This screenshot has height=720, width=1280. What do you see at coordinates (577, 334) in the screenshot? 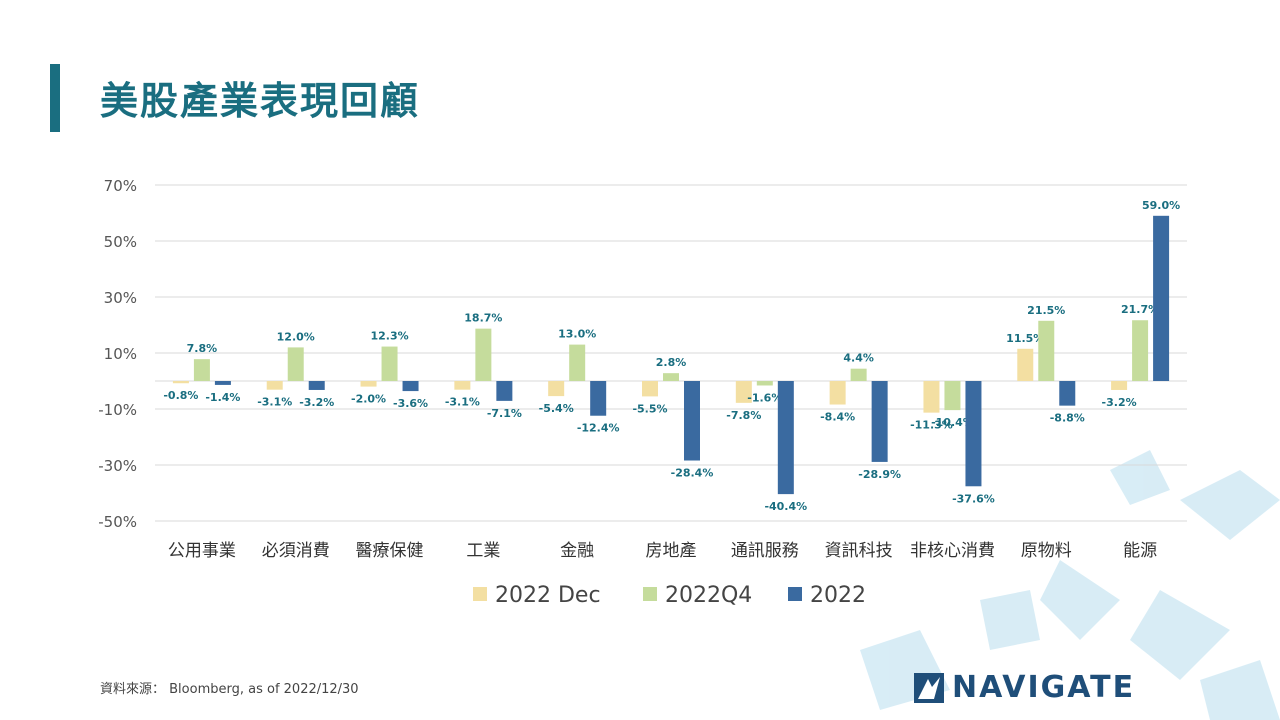
I see `data-label: 13.0%` at bounding box center [577, 334].